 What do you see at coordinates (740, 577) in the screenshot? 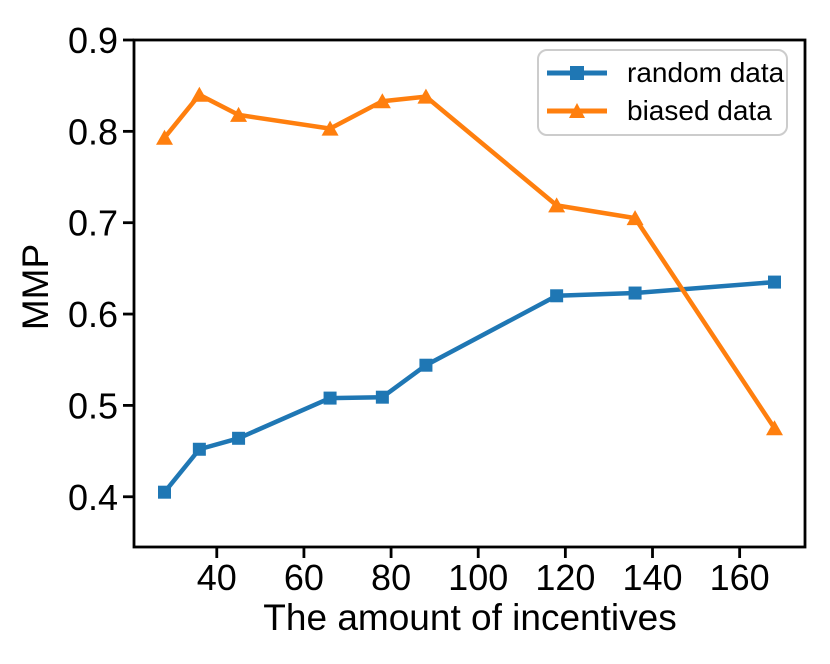
I see `x-tick-label: 160` at bounding box center [740, 577].